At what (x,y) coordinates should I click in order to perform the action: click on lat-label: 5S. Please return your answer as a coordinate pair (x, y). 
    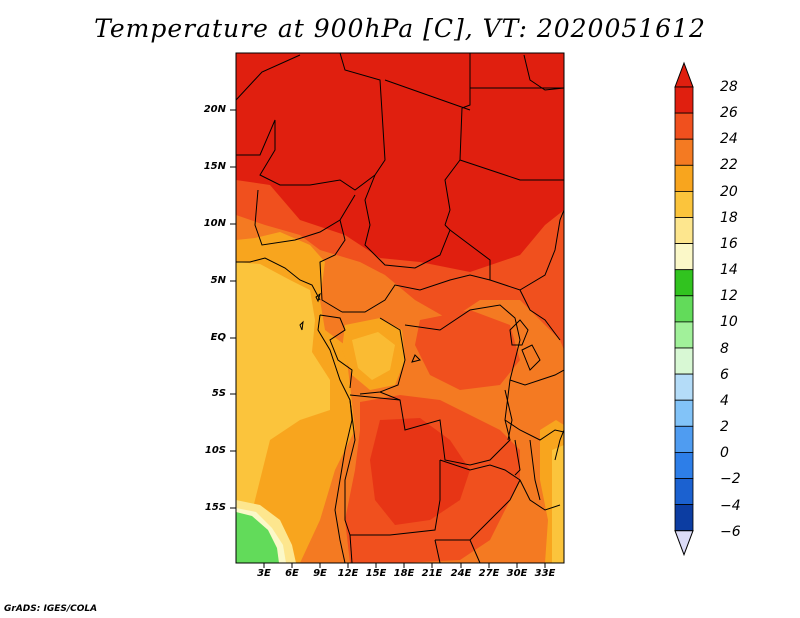
    Looking at the image, I should click on (218, 393).